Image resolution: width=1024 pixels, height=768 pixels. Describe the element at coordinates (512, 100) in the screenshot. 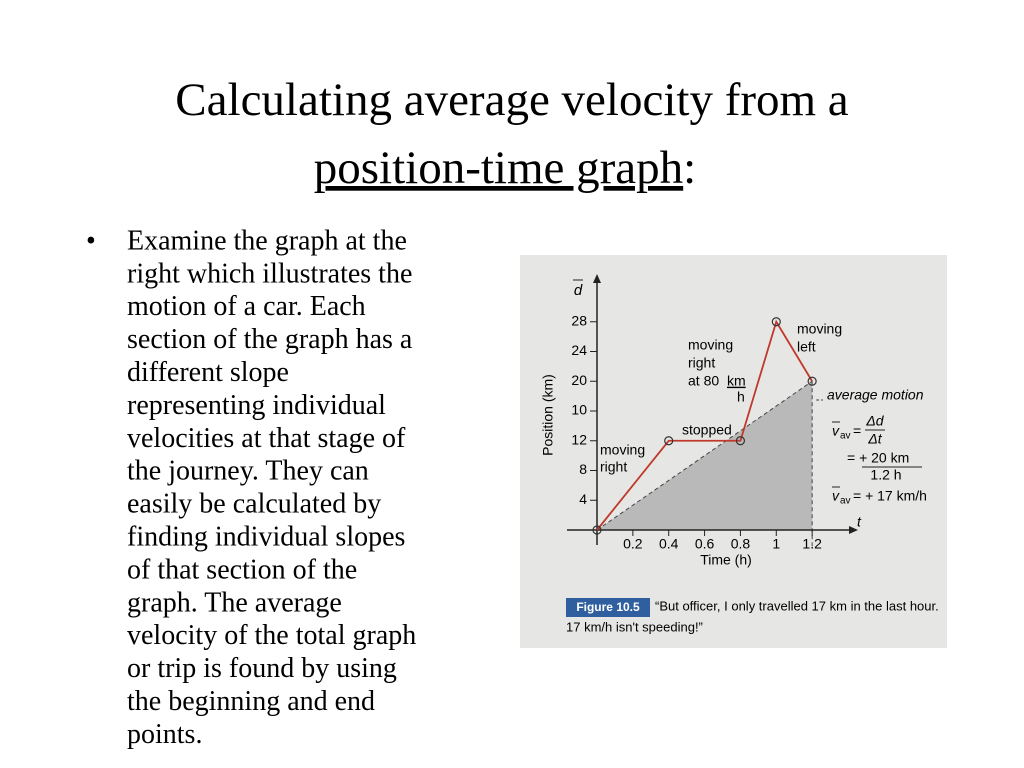

I see `title-line1: Calculating average velocity from a` at that location.